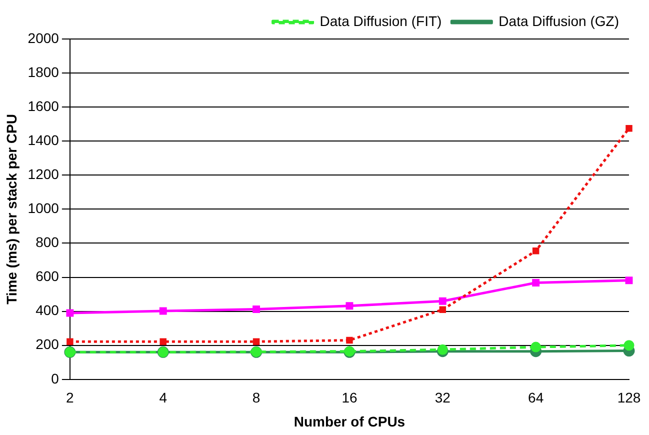  What do you see at coordinates (350, 398) in the screenshot?
I see `x-tick-label: 16` at bounding box center [350, 398].